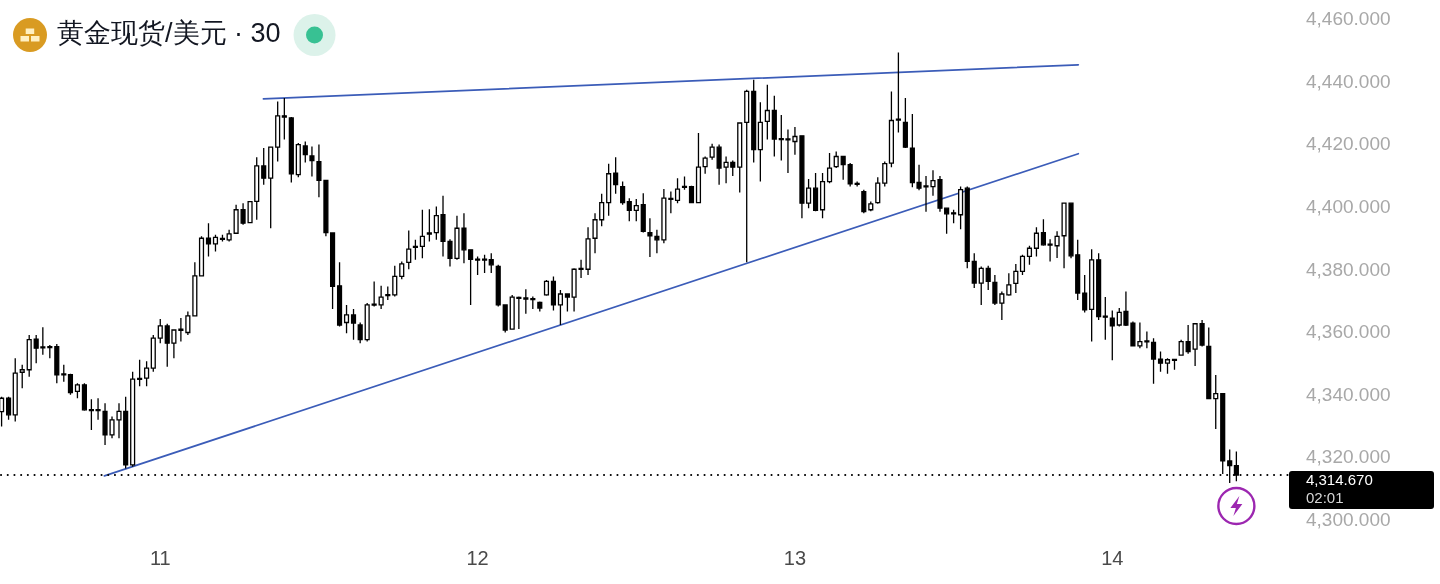 This screenshot has width=1440, height=584. I want to click on x-tick-label: 14, so click(1112, 558).